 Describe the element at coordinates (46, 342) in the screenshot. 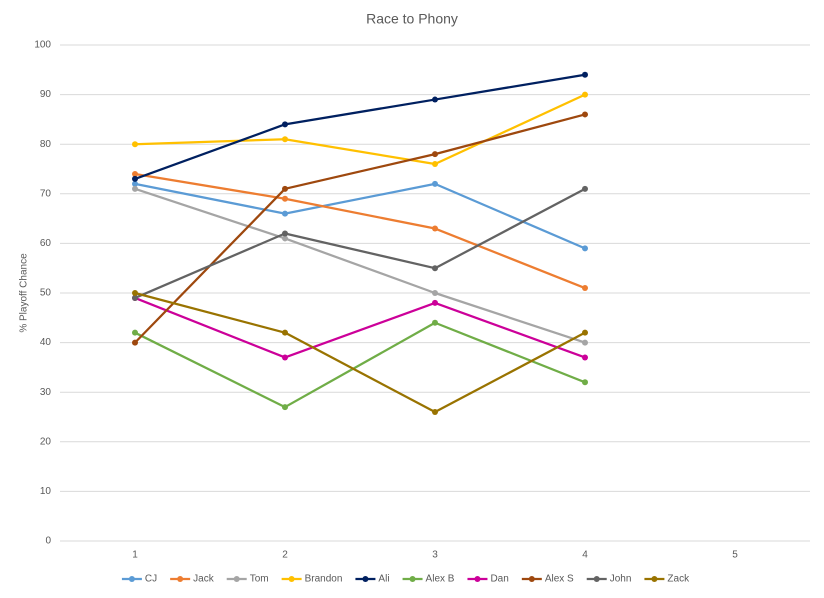

I see `y-tick-label: 40` at that location.